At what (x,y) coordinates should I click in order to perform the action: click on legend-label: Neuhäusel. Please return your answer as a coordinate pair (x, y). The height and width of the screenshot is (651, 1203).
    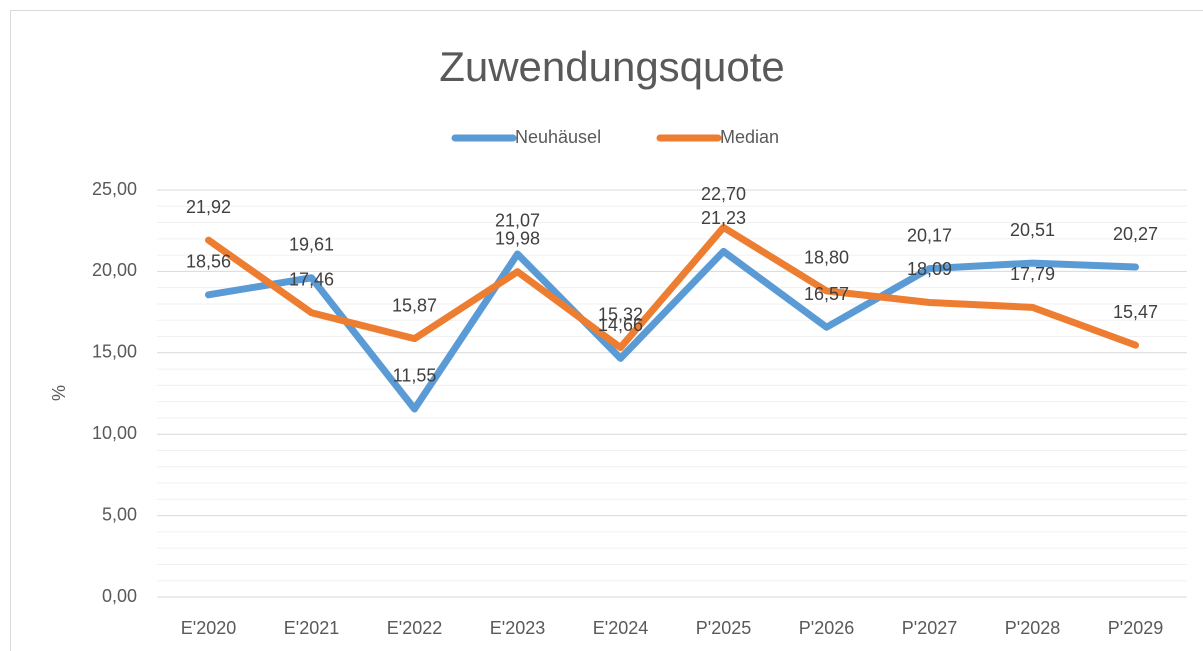
    Looking at the image, I should click on (558, 137).